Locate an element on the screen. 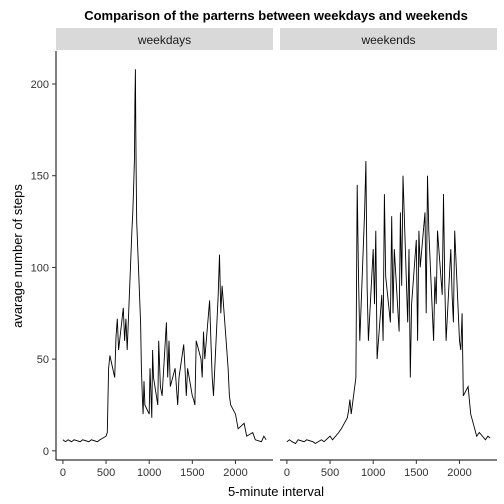 The height and width of the screenshot is (504, 504). y-tick-label: 150 is located at coordinates (40, 177).